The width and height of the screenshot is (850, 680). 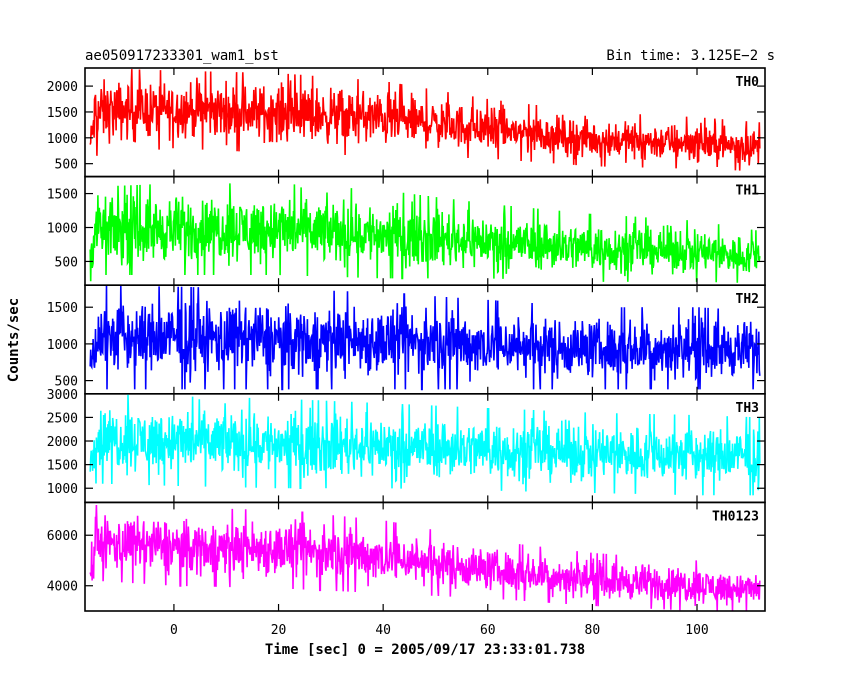 I want to click on x-tick-label: 0, so click(x=174, y=630).